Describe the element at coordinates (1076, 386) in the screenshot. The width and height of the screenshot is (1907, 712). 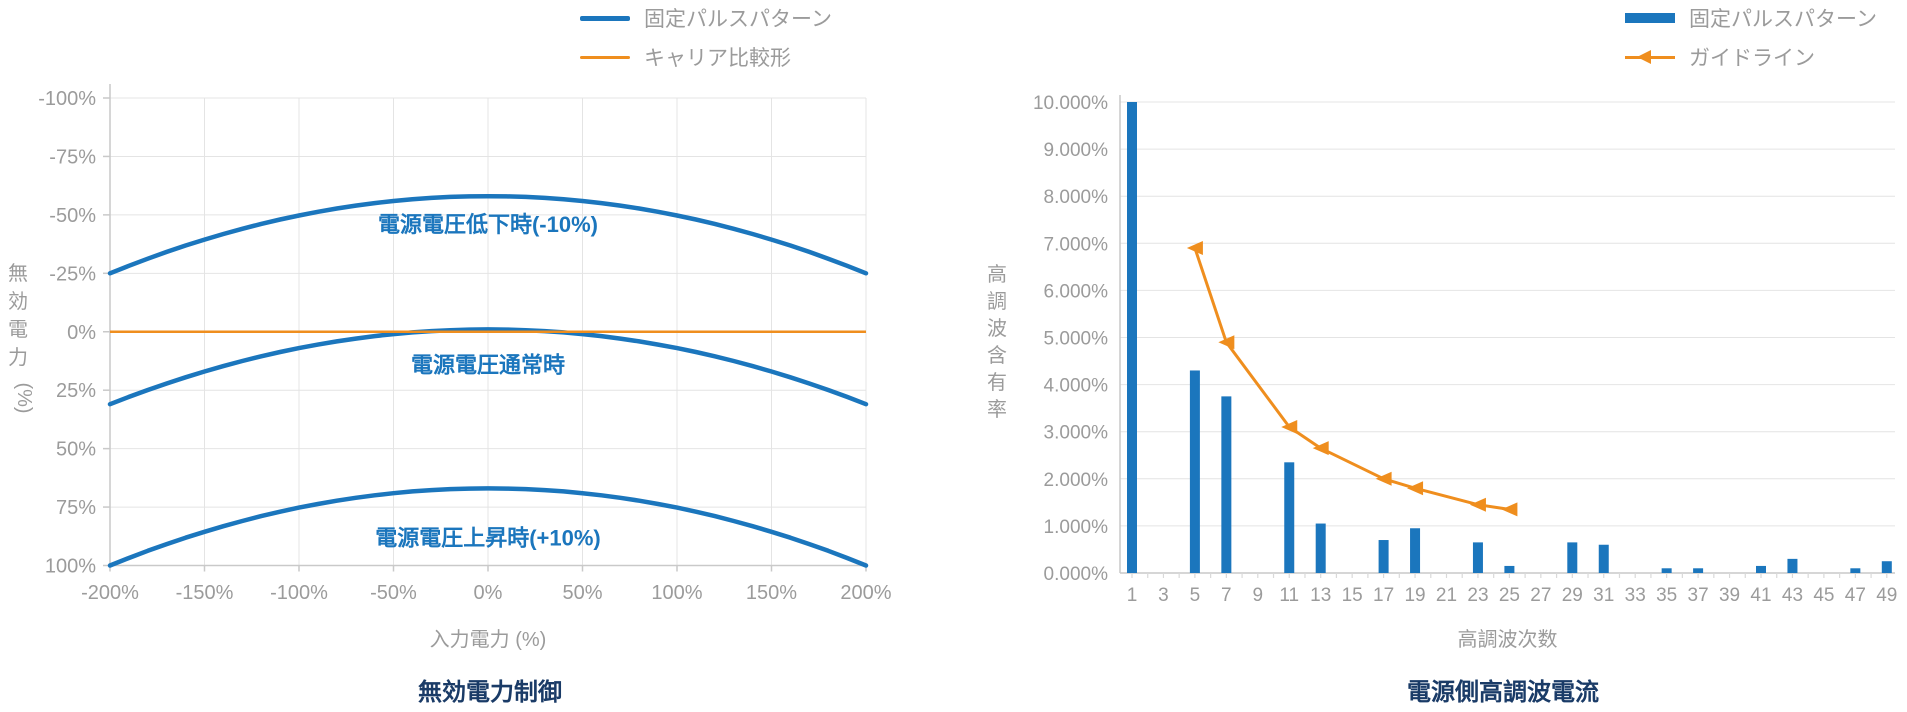
I see `svg-text: 4.000%` at that location.